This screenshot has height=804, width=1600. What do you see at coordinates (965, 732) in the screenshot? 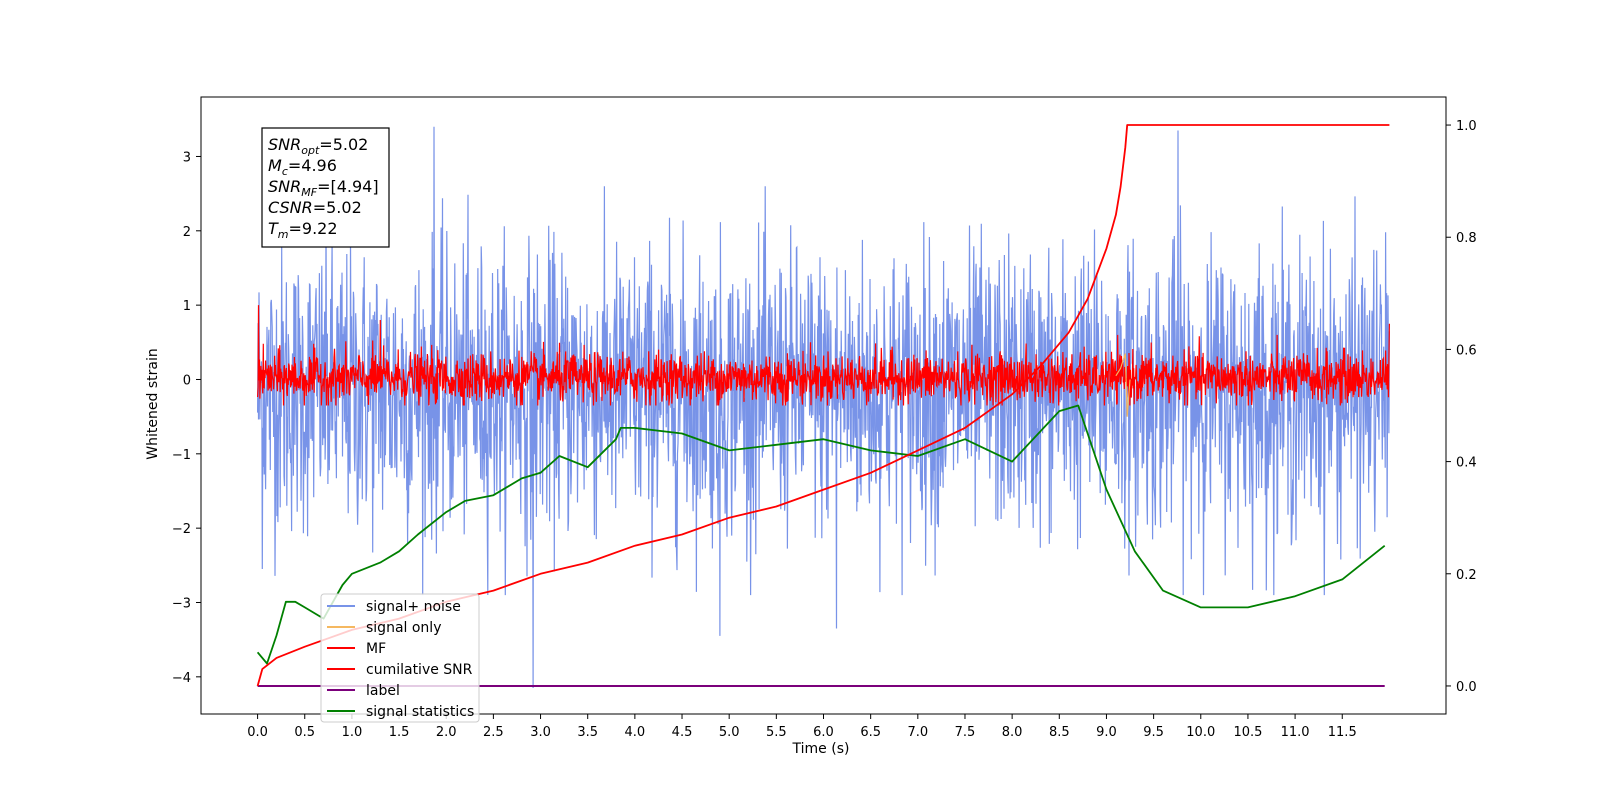
I see `x-tick-label-15: 7.5` at bounding box center [965, 732].